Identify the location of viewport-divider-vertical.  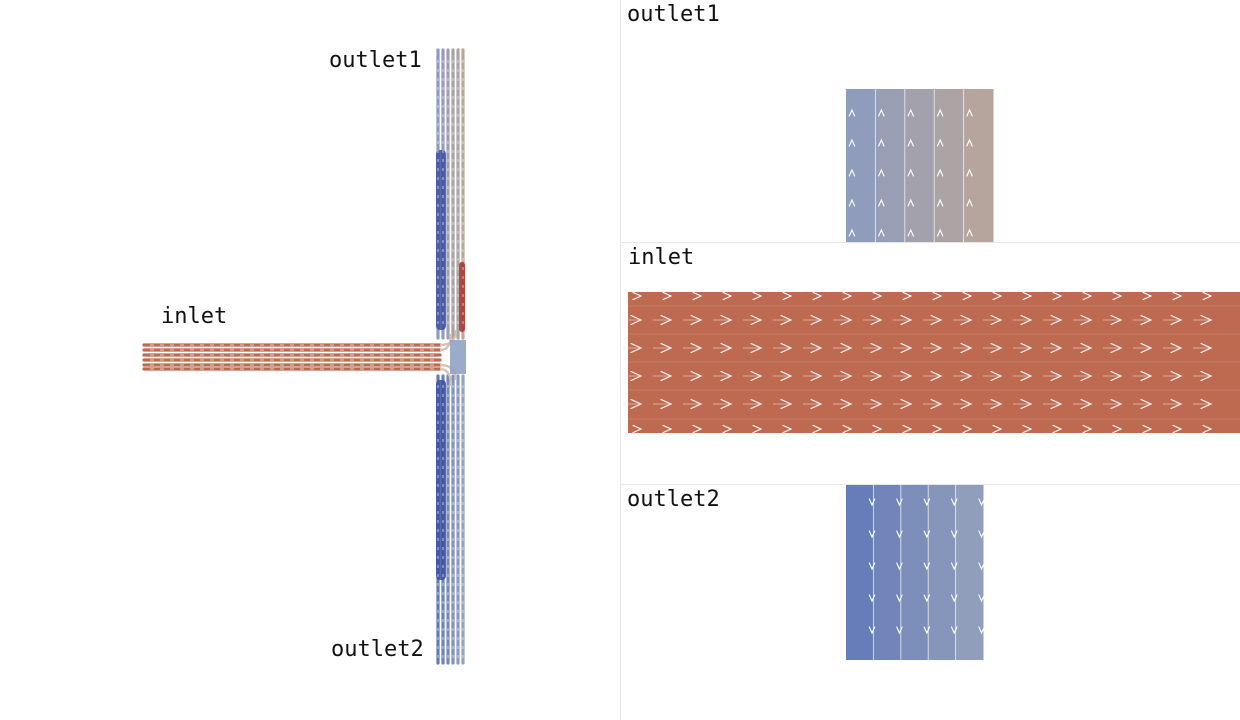
(620, 360).